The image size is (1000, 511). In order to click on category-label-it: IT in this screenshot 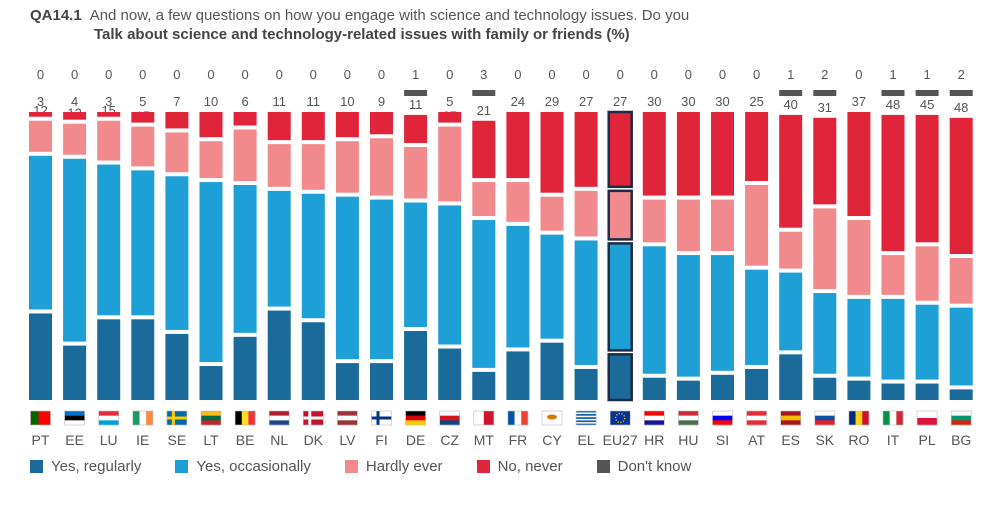, I will do `click(893, 440)`.